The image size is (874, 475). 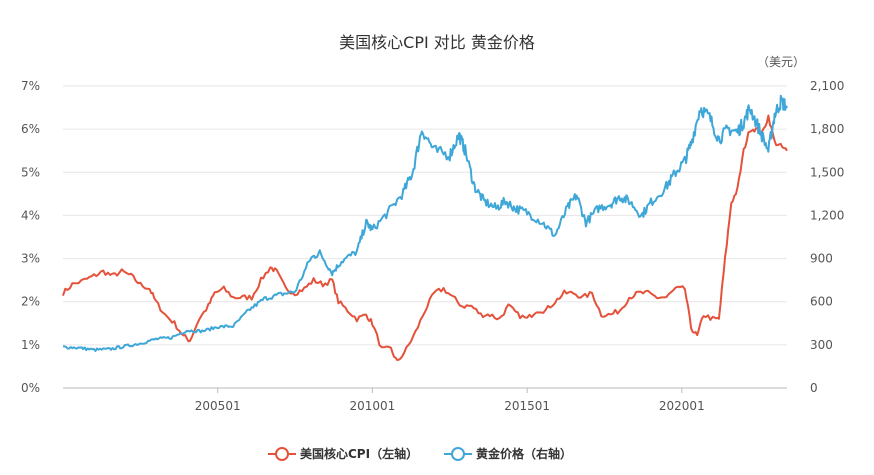 I want to click on right-tick-label: 900, so click(x=821, y=259).